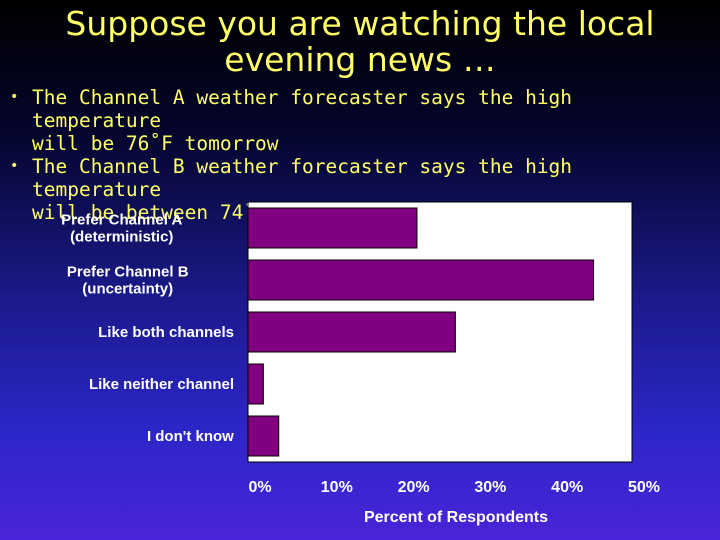  I want to click on category-label-line: Prefer Channel A, so click(121, 220).